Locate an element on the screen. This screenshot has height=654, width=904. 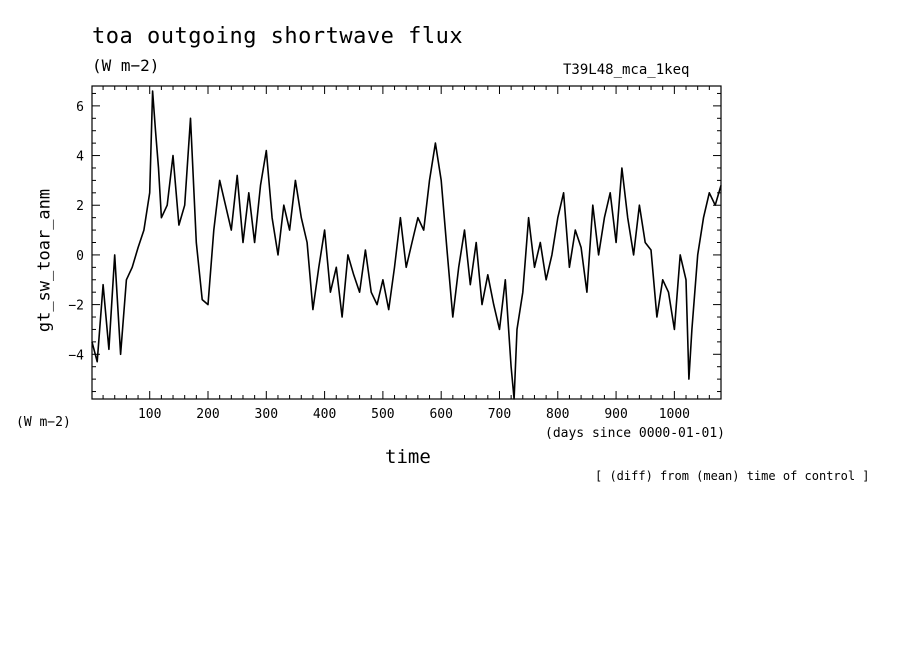
x-tick-label: 200 is located at coordinates (207, 414).